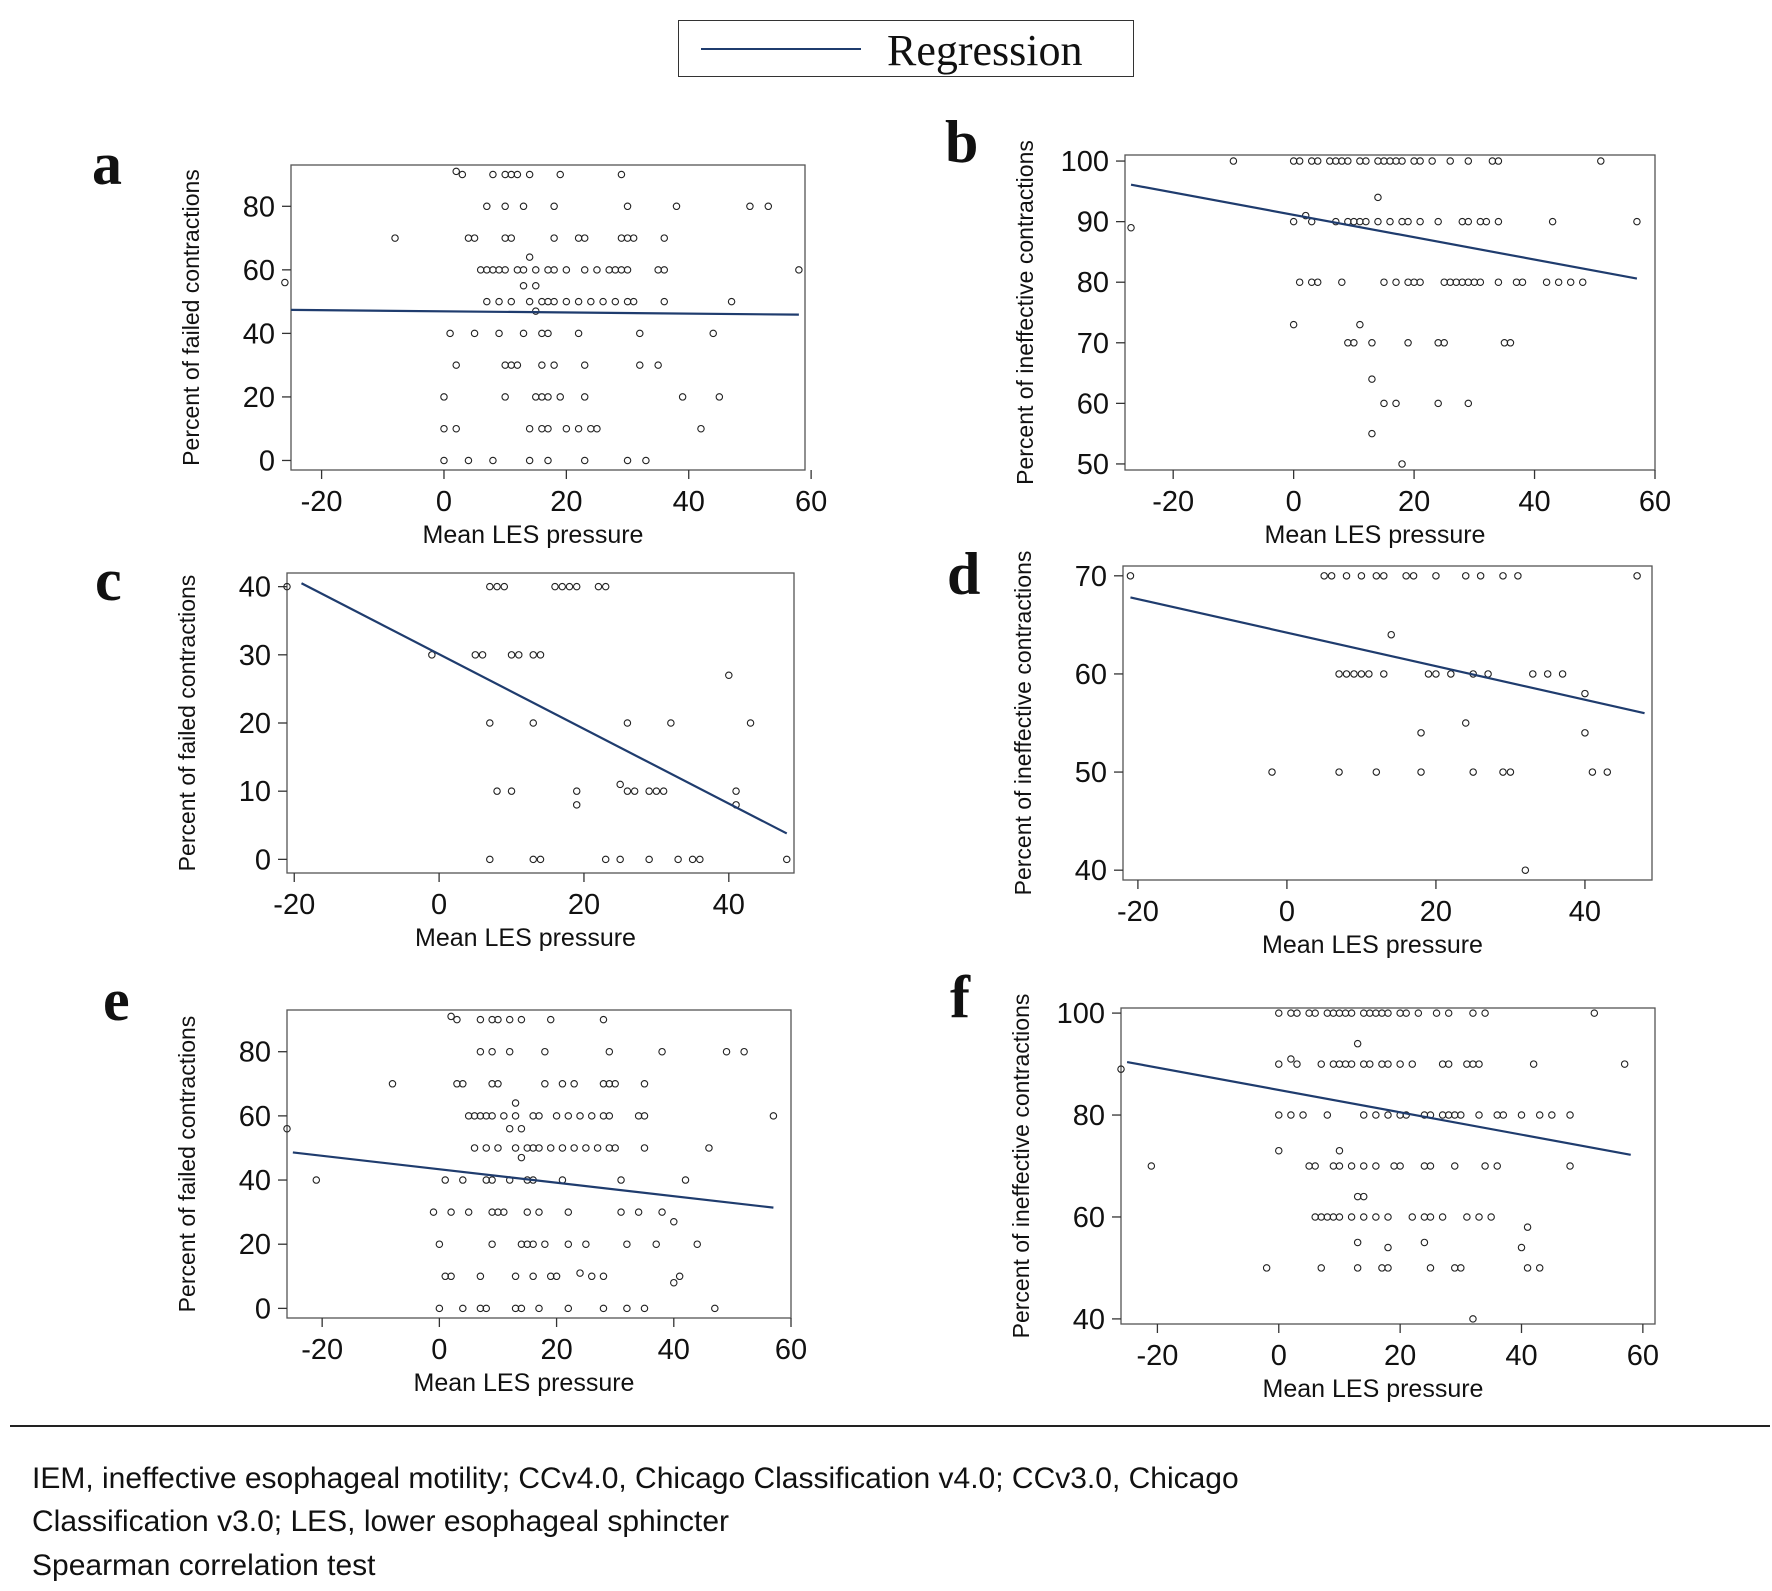  What do you see at coordinates (1414, 502) in the screenshot?
I see `x-tick-label: 20` at bounding box center [1414, 502].